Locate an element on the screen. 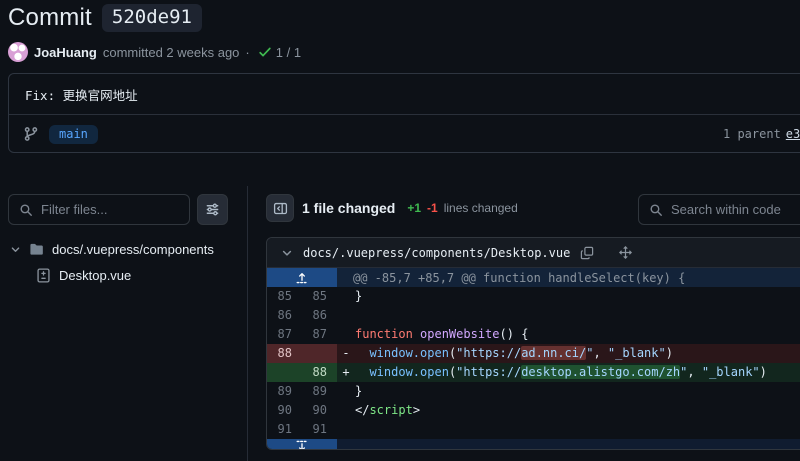 This screenshot has width=800, height=461. old-line-number: 87 is located at coordinates (284, 334).